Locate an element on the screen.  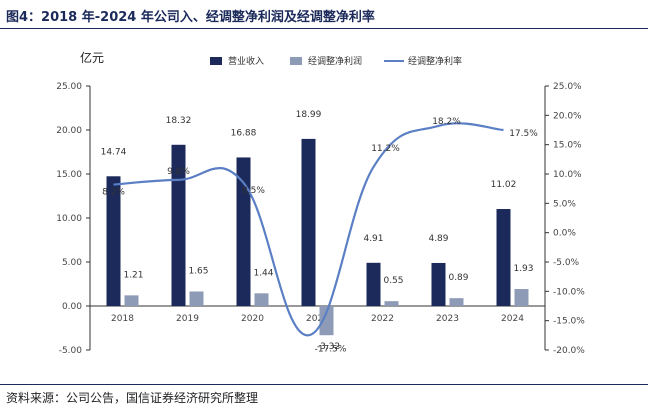
bottom-rule is located at coordinates (324, 384).